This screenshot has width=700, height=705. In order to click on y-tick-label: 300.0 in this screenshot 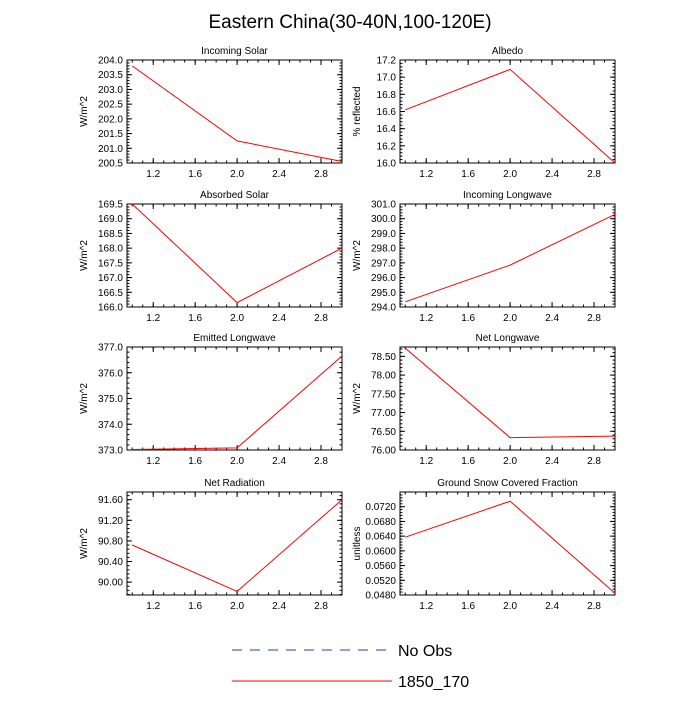, I will do `click(383, 219)`.